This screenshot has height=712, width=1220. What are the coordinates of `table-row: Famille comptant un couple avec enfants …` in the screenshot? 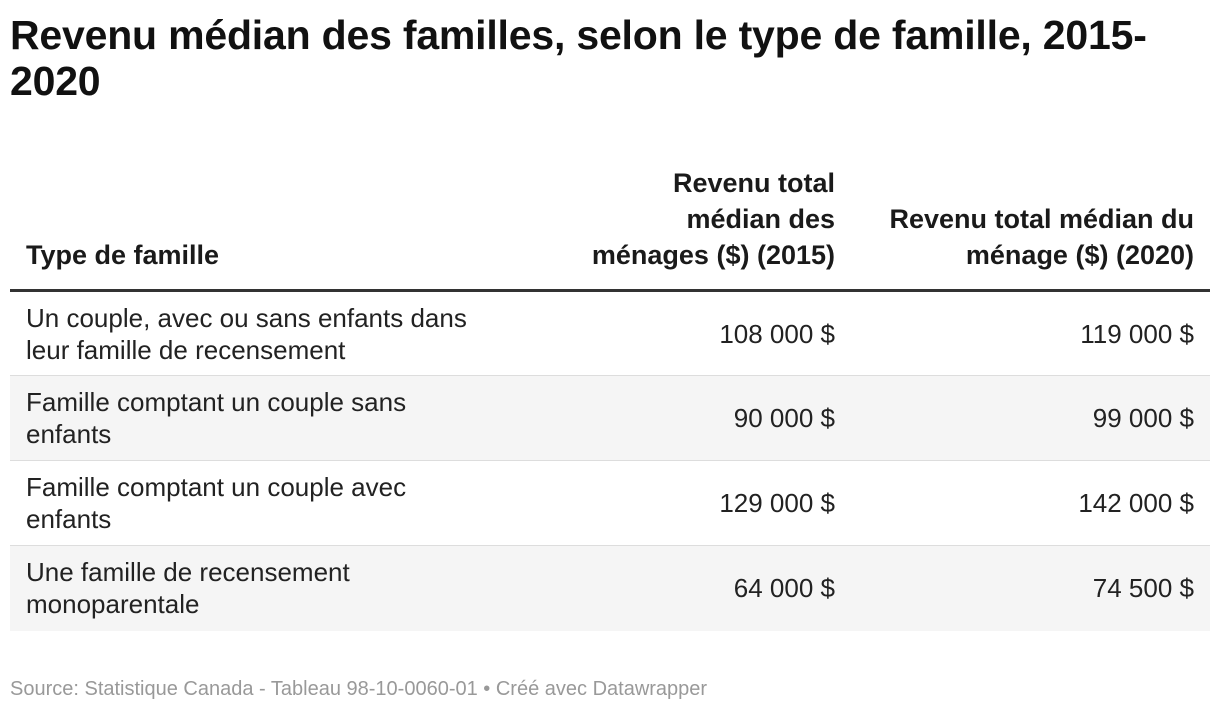 It's located at (610, 503).